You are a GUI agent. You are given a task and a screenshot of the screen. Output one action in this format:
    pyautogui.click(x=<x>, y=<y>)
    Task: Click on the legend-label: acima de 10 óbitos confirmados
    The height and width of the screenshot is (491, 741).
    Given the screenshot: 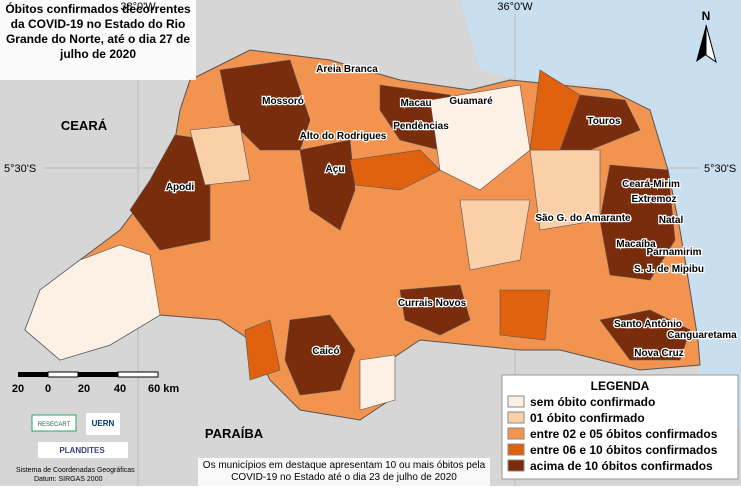 What is the action you would take?
    pyautogui.click(x=621, y=466)
    